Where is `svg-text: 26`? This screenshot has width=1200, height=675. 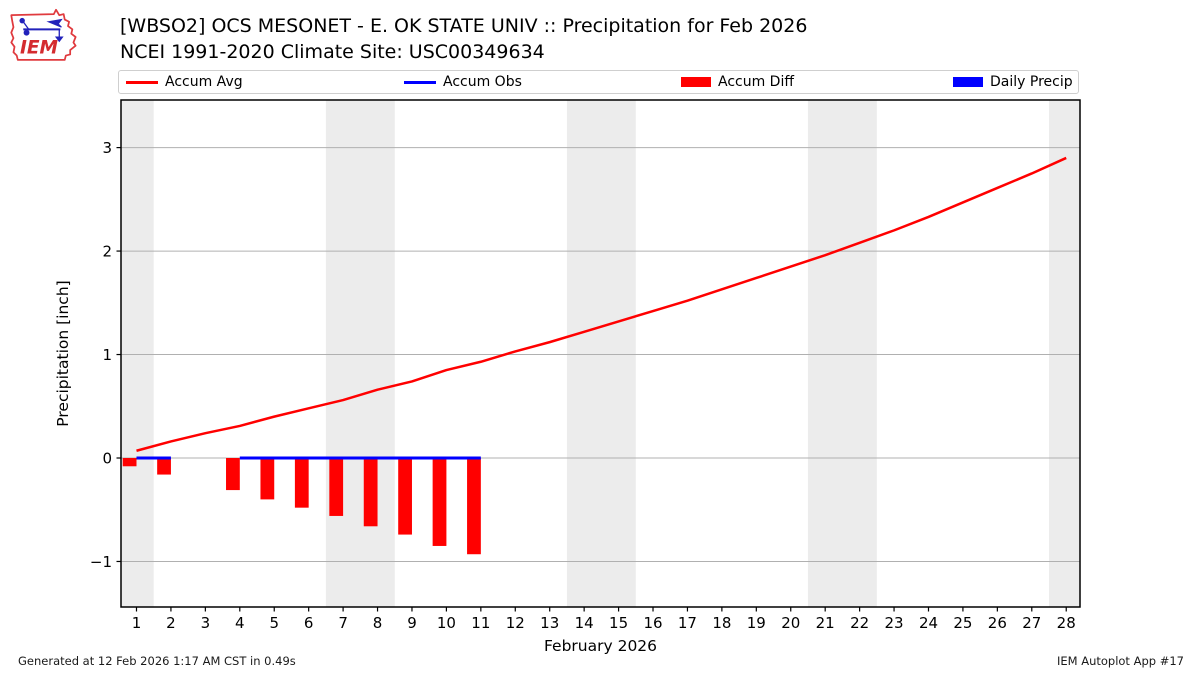 svg-text: 26 is located at coordinates (997, 623).